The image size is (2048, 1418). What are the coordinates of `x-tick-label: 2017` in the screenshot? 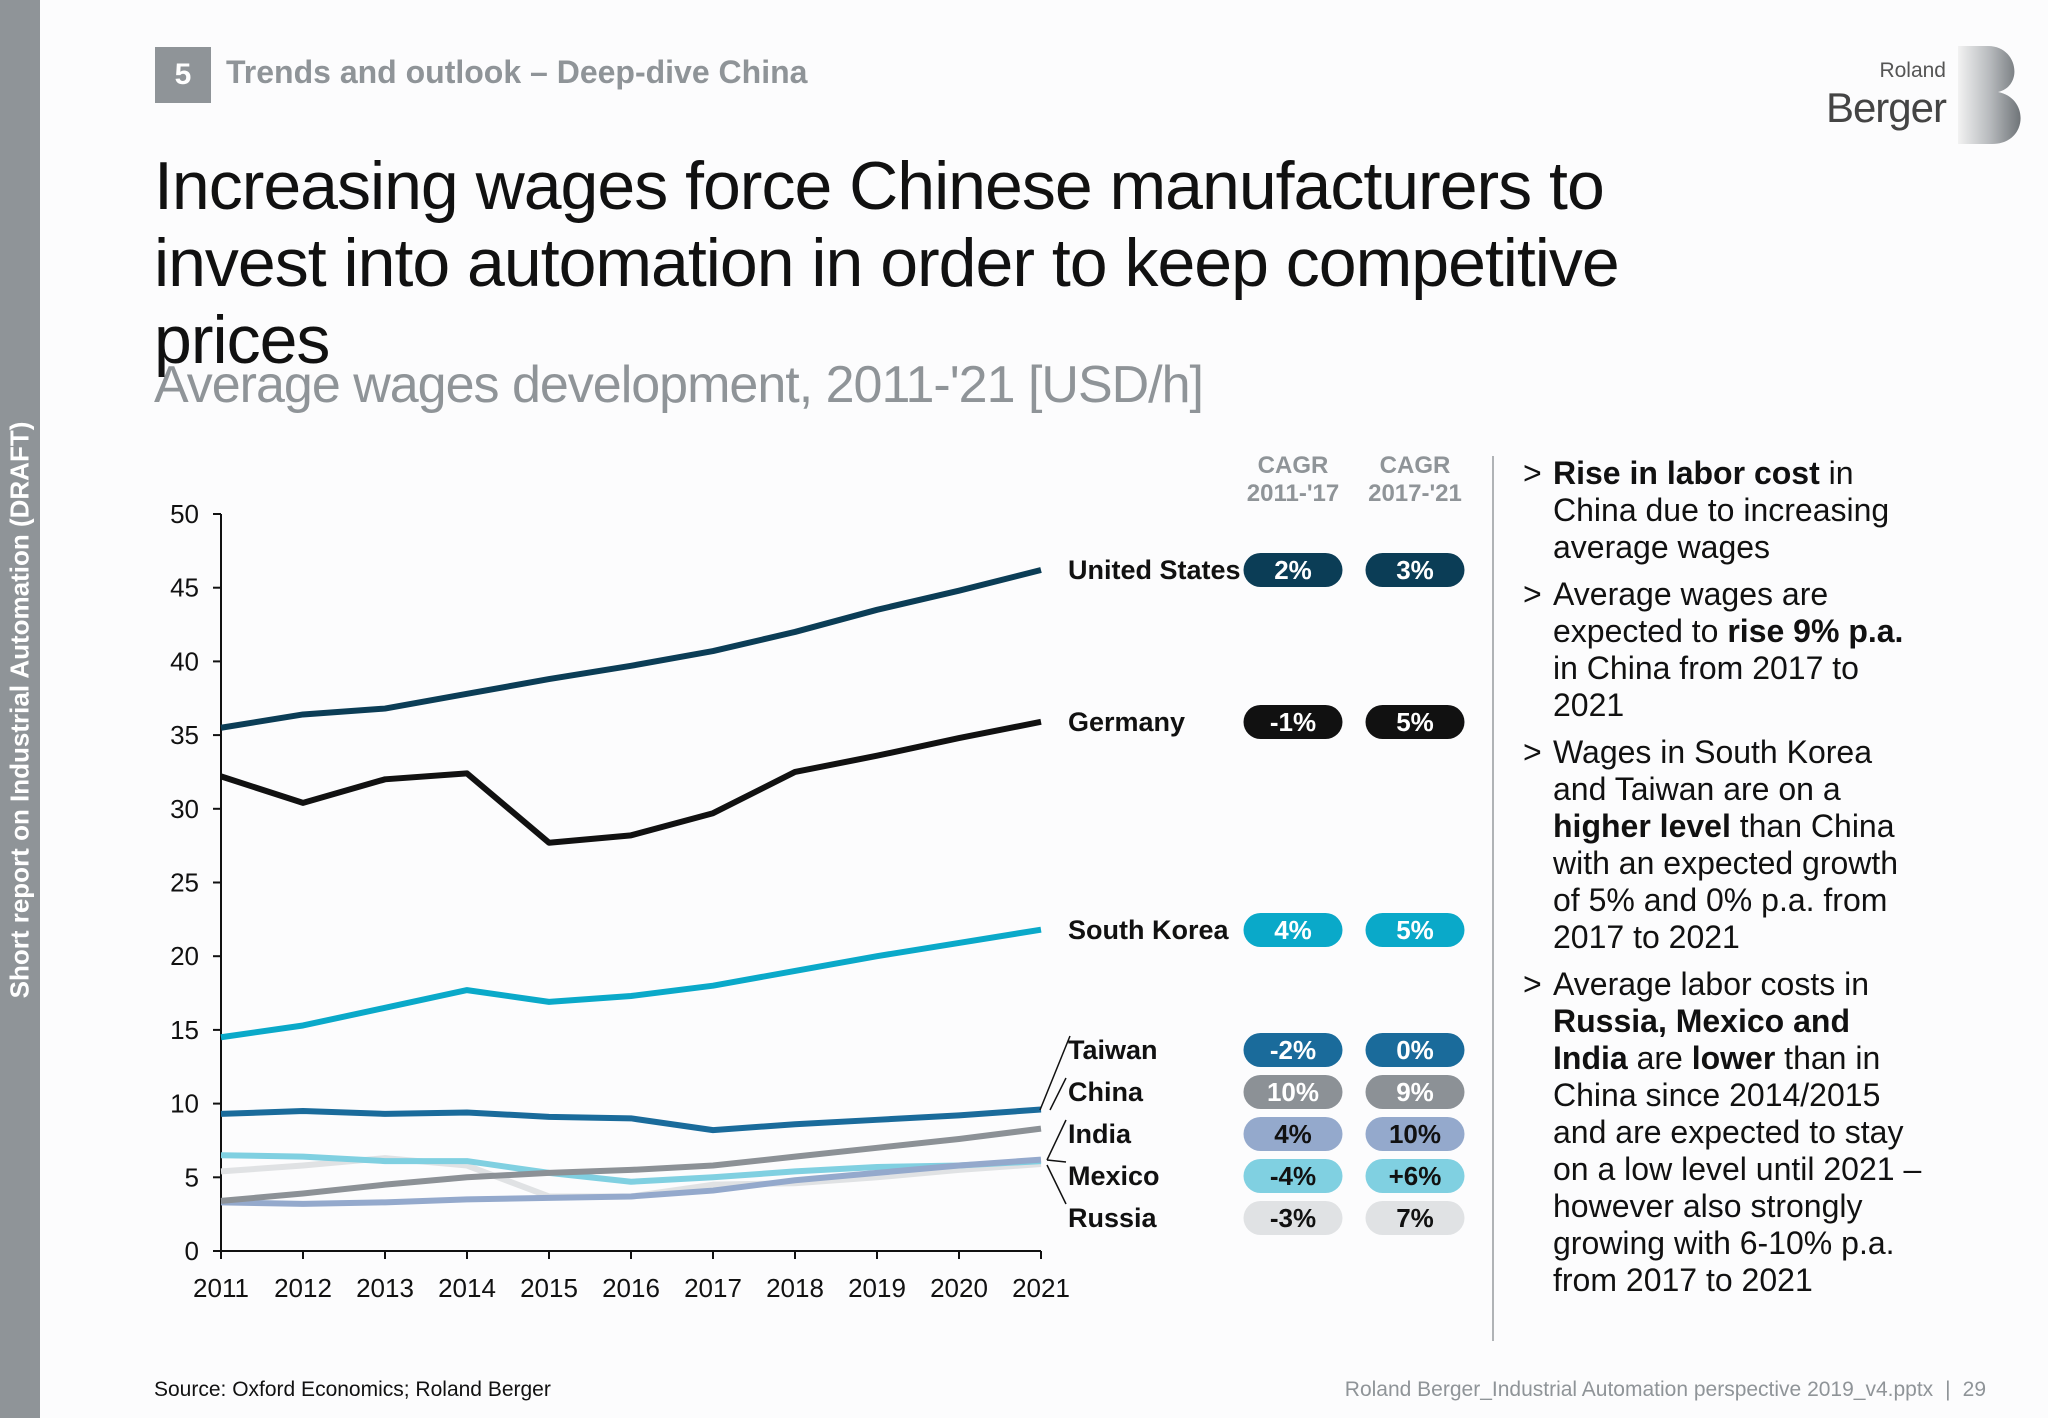 It's located at (713, 1288).